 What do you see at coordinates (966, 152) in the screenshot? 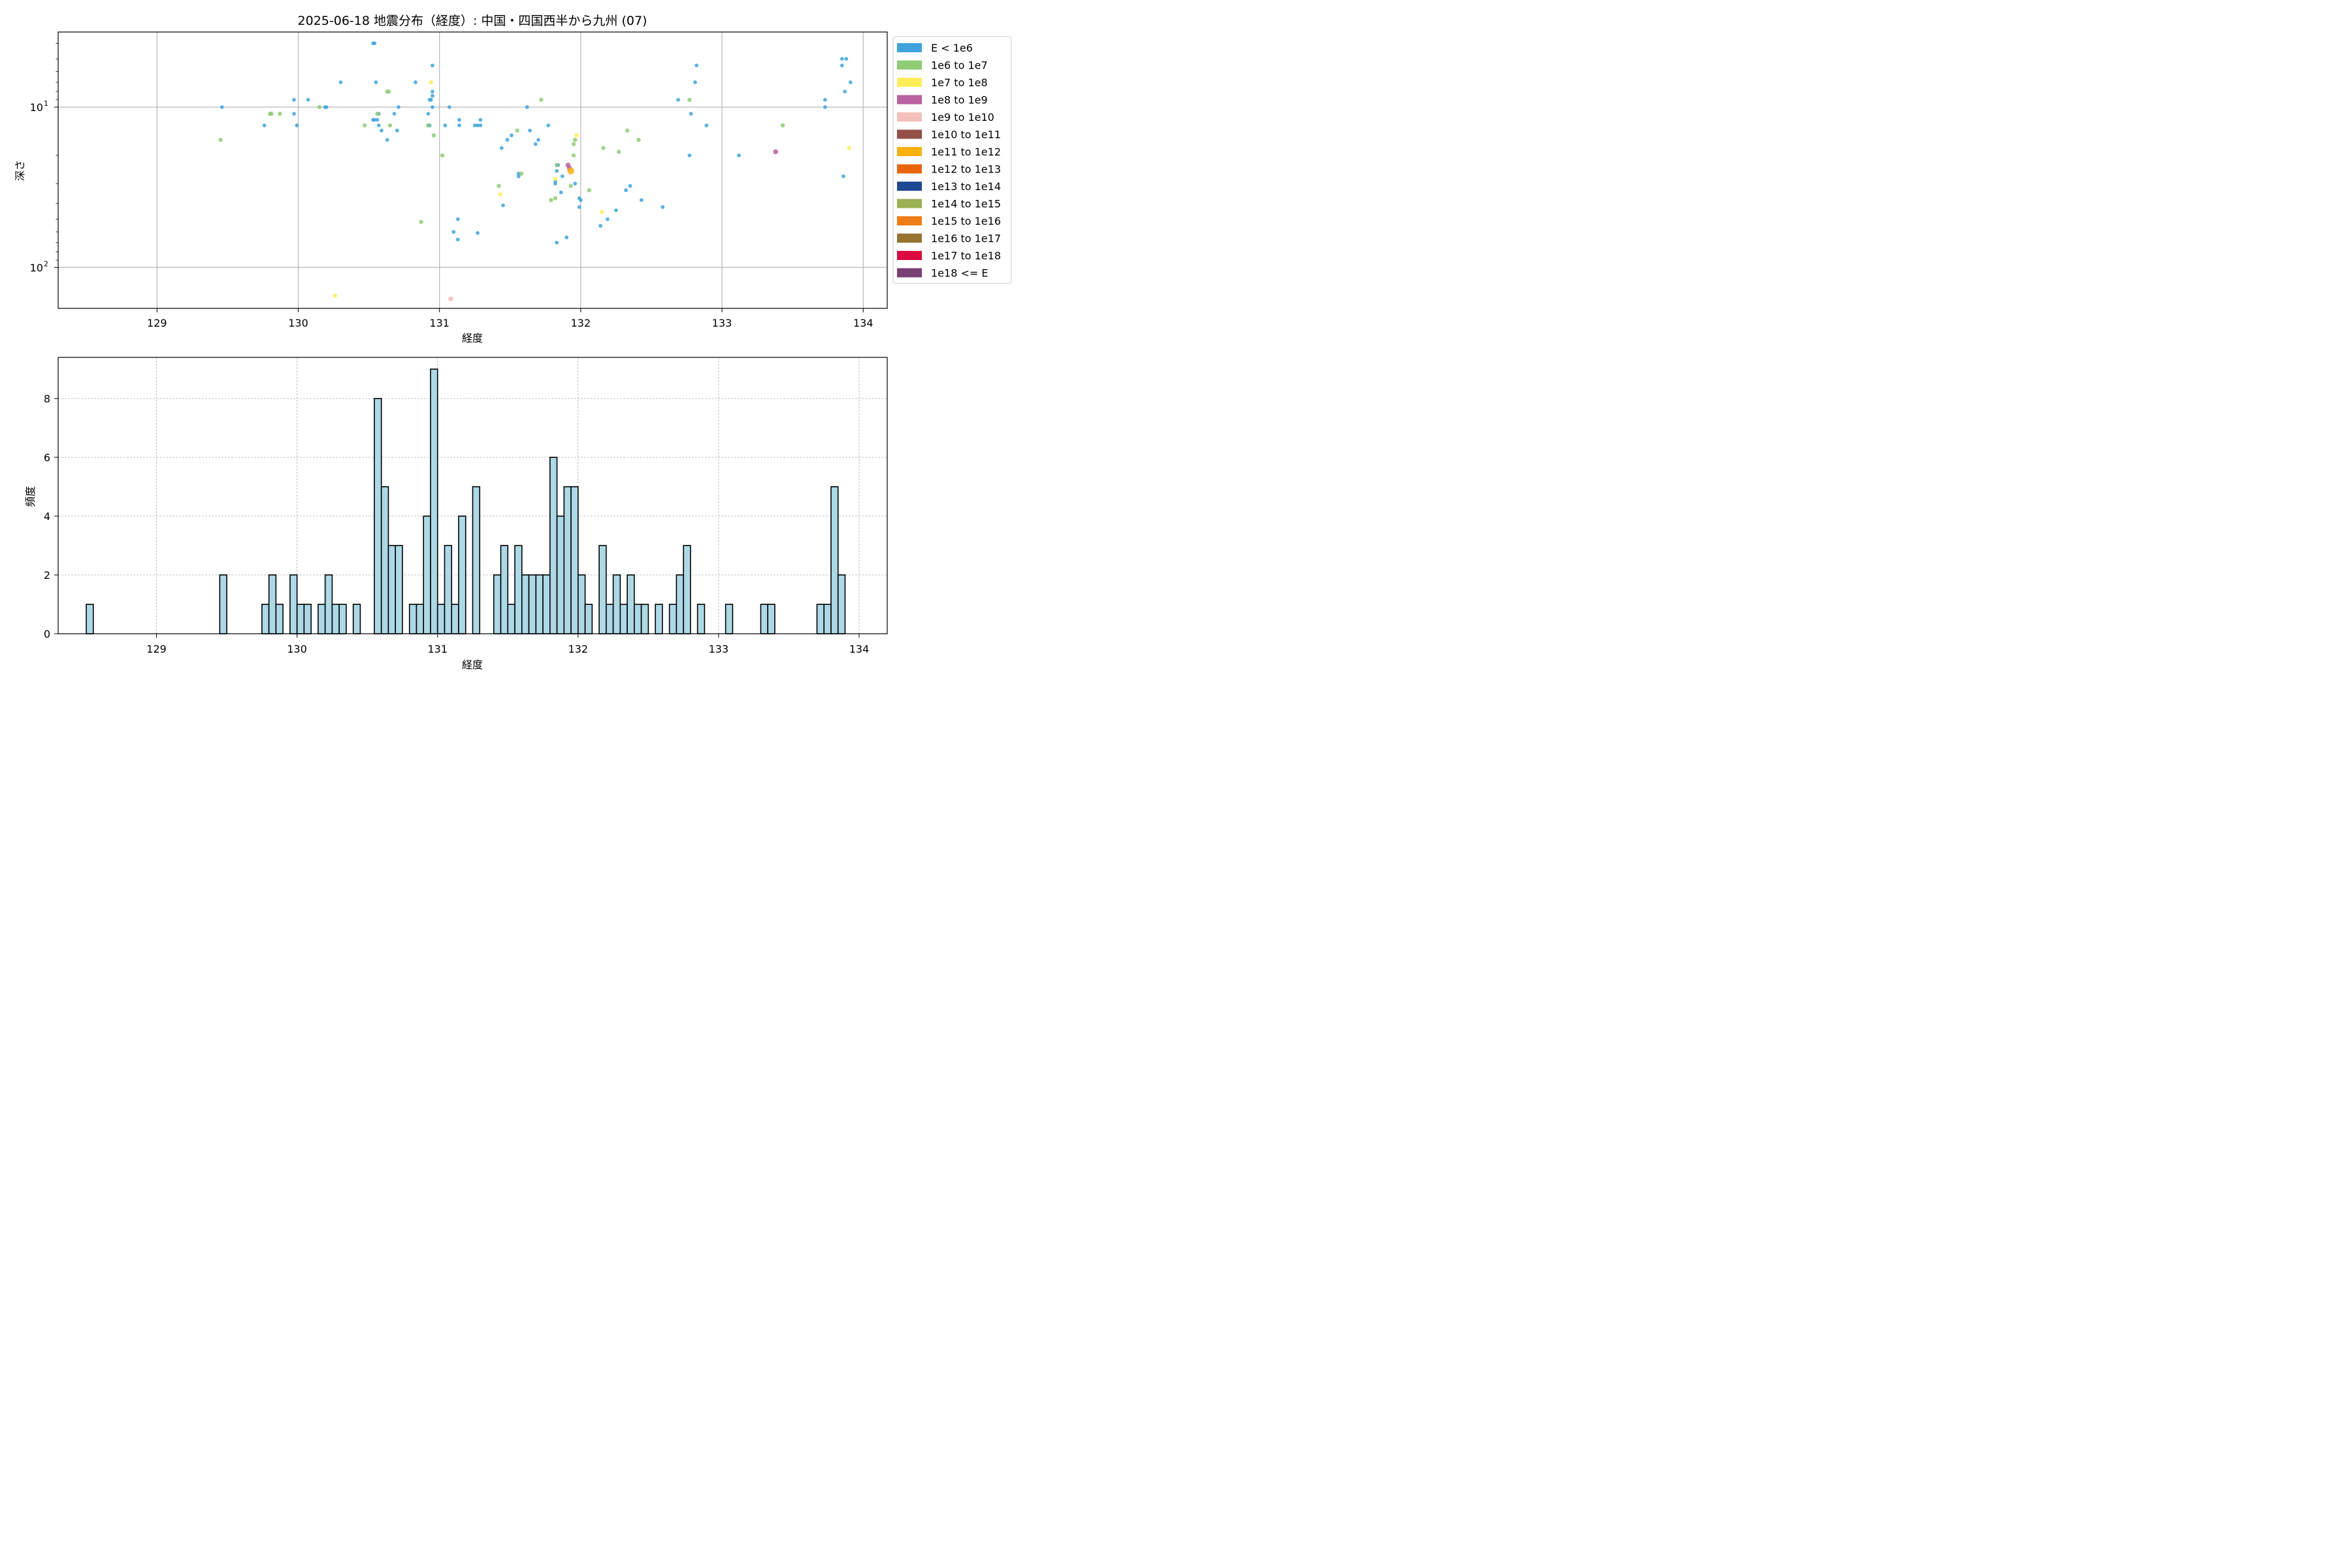
I see `legend-label: 1e11 to 1e12` at bounding box center [966, 152].